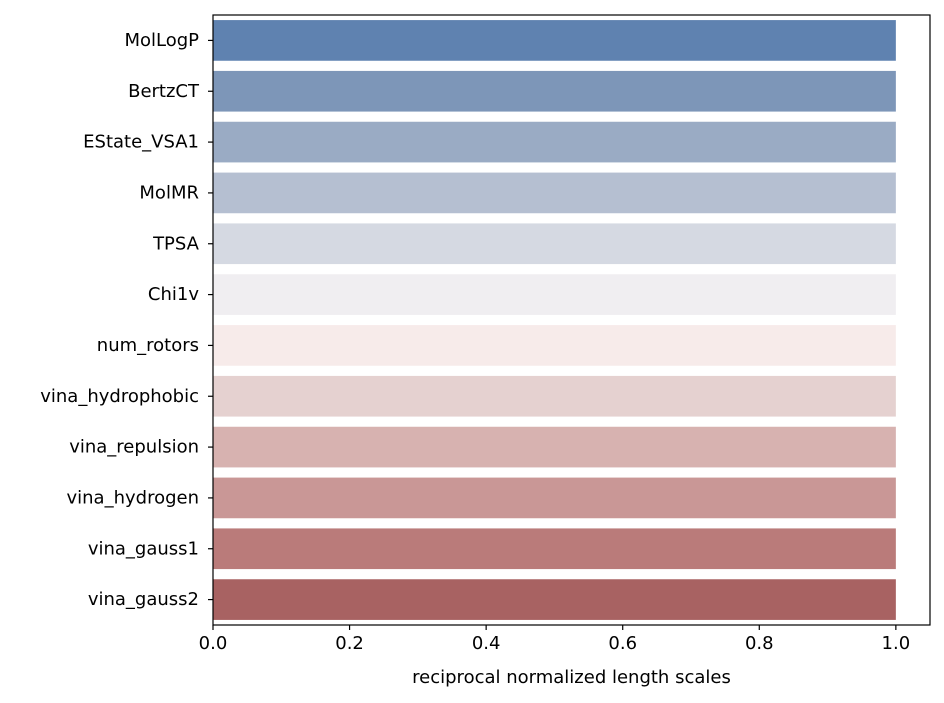 The height and width of the screenshot is (703, 944). Describe the element at coordinates (554, 345) in the screenshot. I see `bar-num-rotors` at that location.